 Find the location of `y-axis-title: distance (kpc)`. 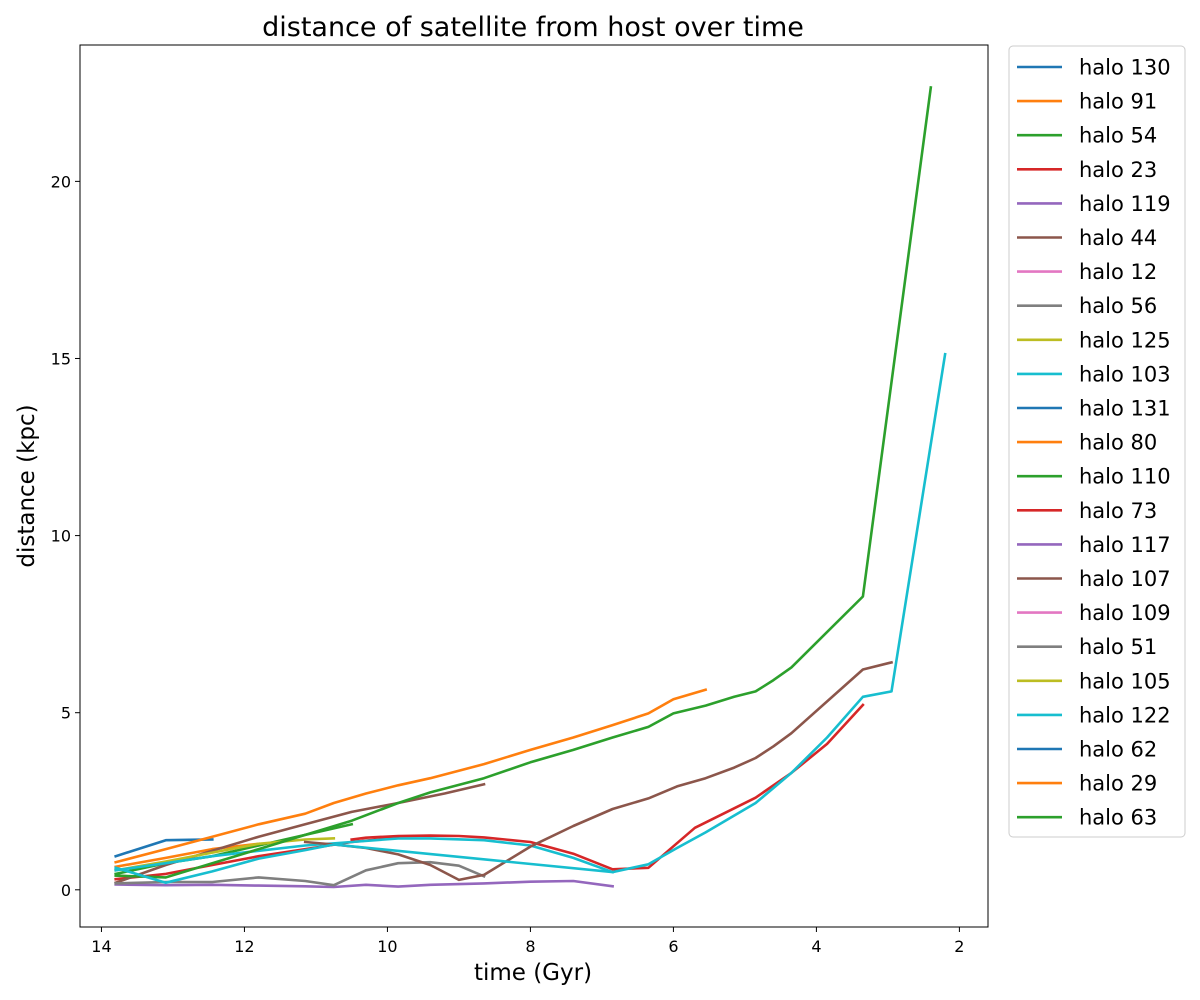

y-axis-title: distance (kpc) is located at coordinates (27, 485).